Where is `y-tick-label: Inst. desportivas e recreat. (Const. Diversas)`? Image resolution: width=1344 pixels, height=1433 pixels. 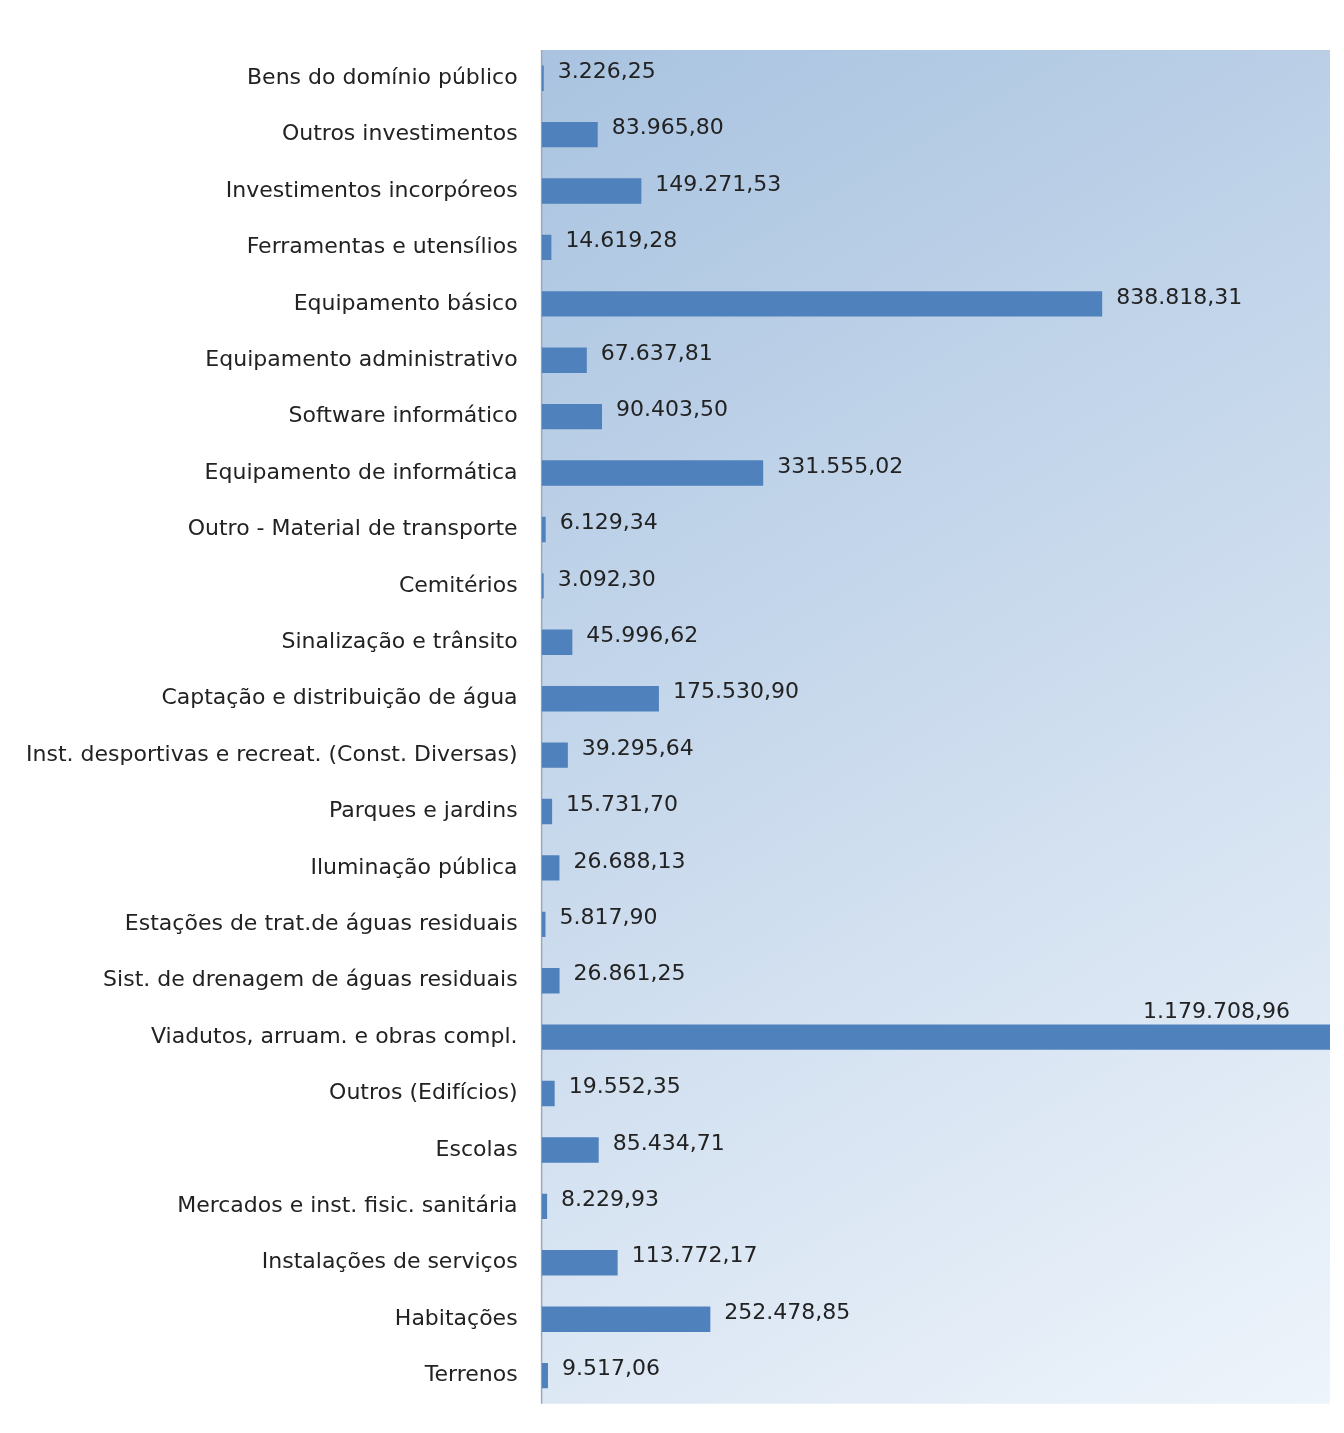 y-tick-label: Inst. desportivas e recreat. (Const. Diversas) is located at coordinates (272, 753).